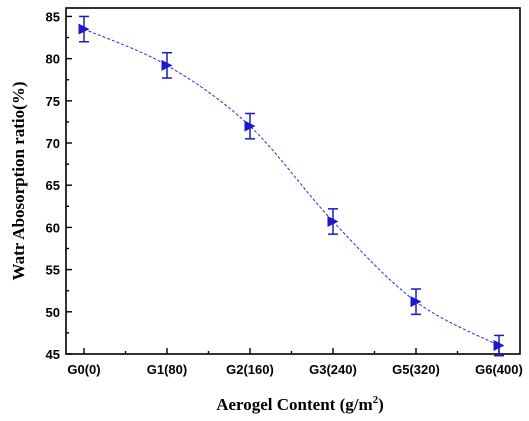  I want to click on x-tick-label: G2(160), so click(250, 369).